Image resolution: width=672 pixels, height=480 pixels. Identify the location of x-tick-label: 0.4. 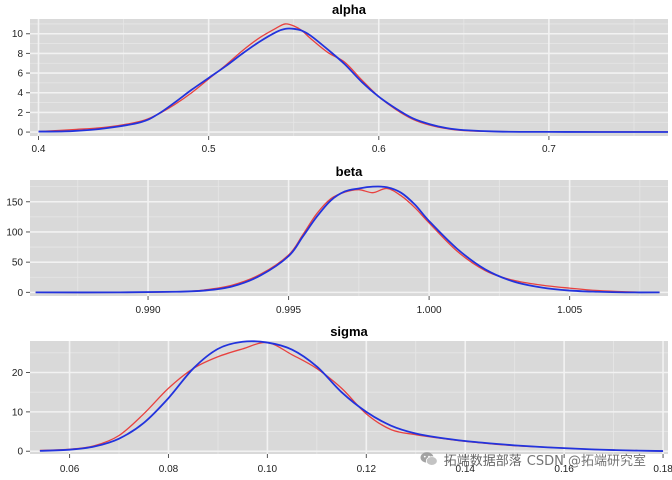
(39, 149).